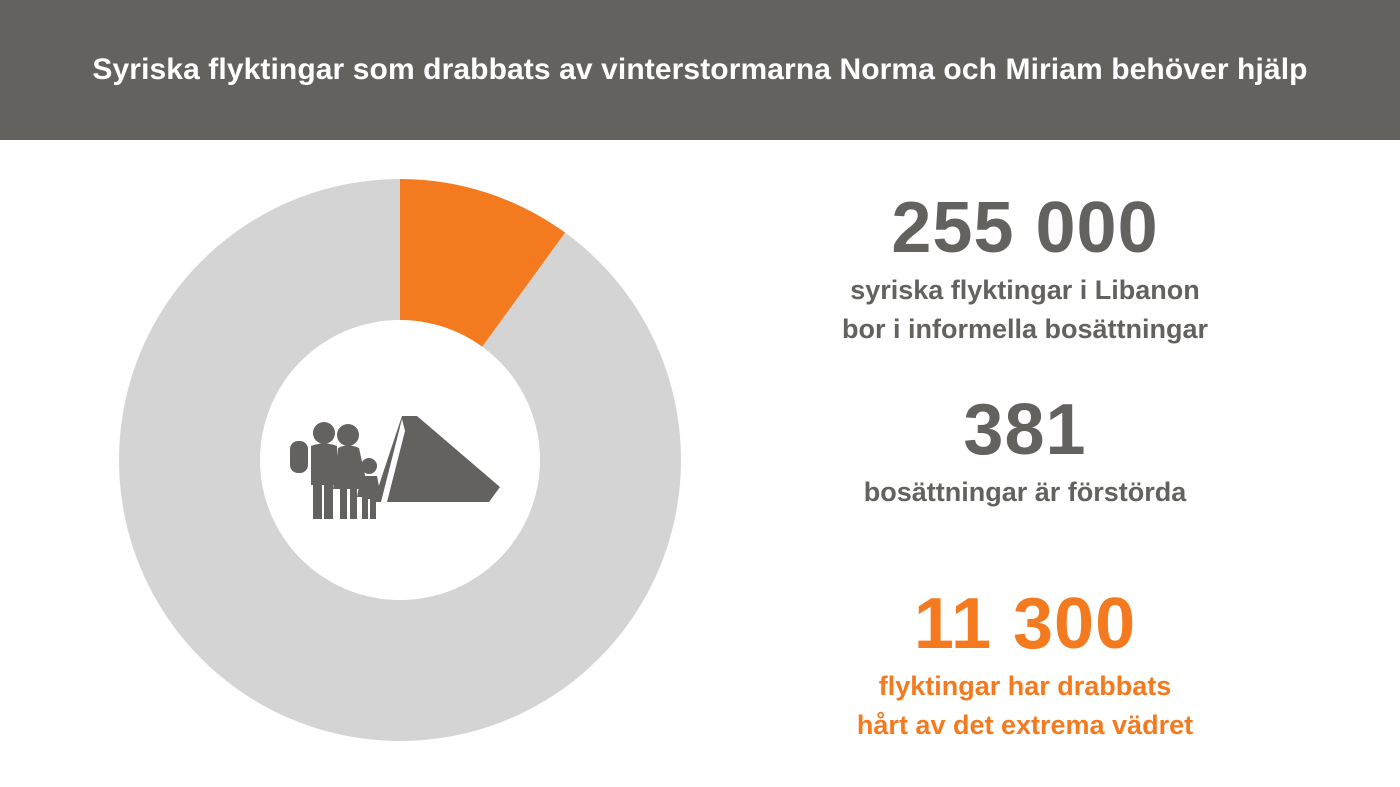 The height and width of the screenshot is (787, 1400). Describe the element at coordinates (1025, 686) in the screenshot. I see `stat-label-line1: flyktingar har drabbats` at that location.